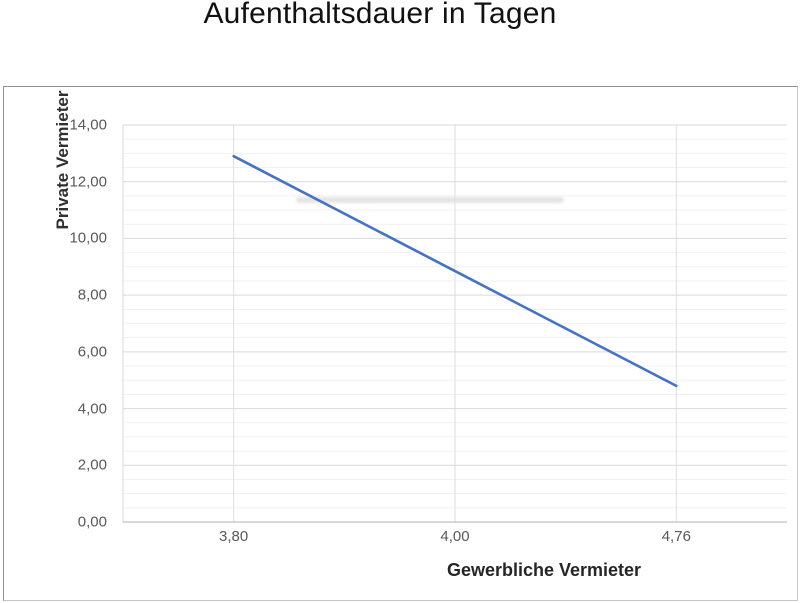 The width and height of the screenshot is (800, 603). What do you see at coordinates (430, 200) in the screenshot?
I see `cropped-text-artifact` at bounding box center [430, 200].